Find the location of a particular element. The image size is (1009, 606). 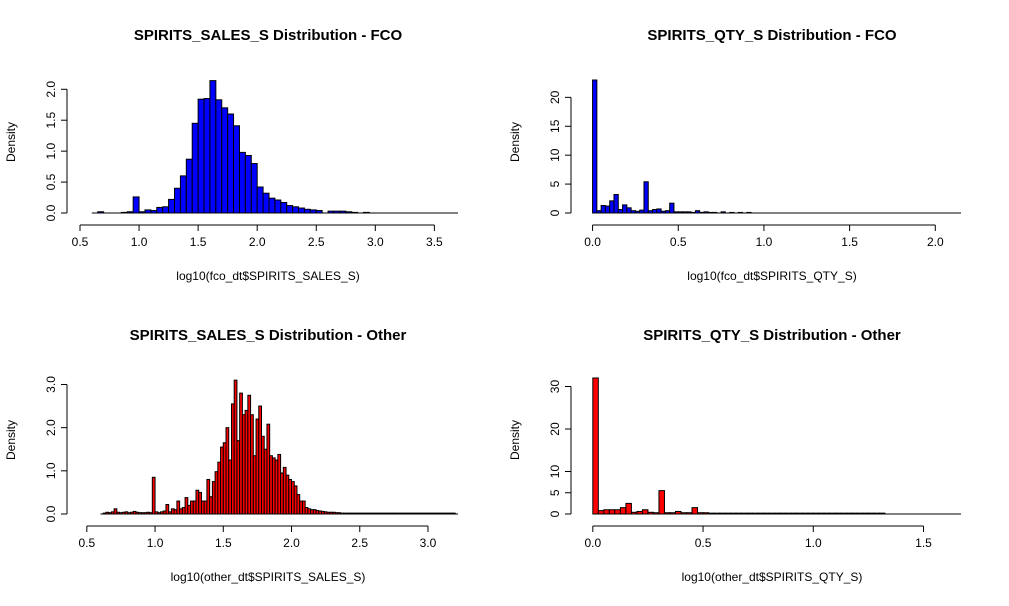

y-tick-label: 30 is located at coordinates (555, 387).